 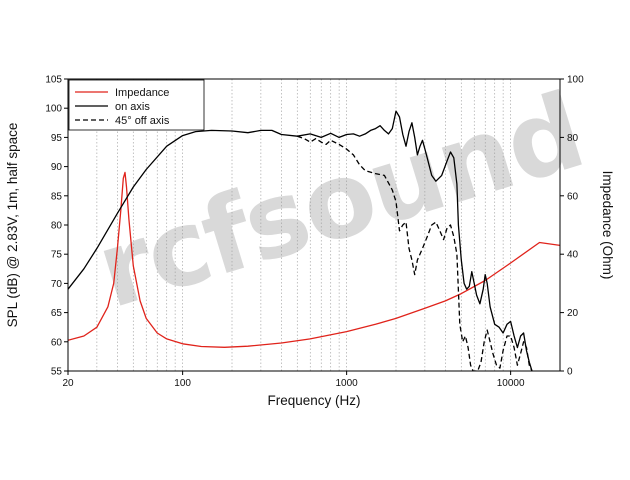 I want to click on x-tick-label: 10000, so click(x=511, y=383).